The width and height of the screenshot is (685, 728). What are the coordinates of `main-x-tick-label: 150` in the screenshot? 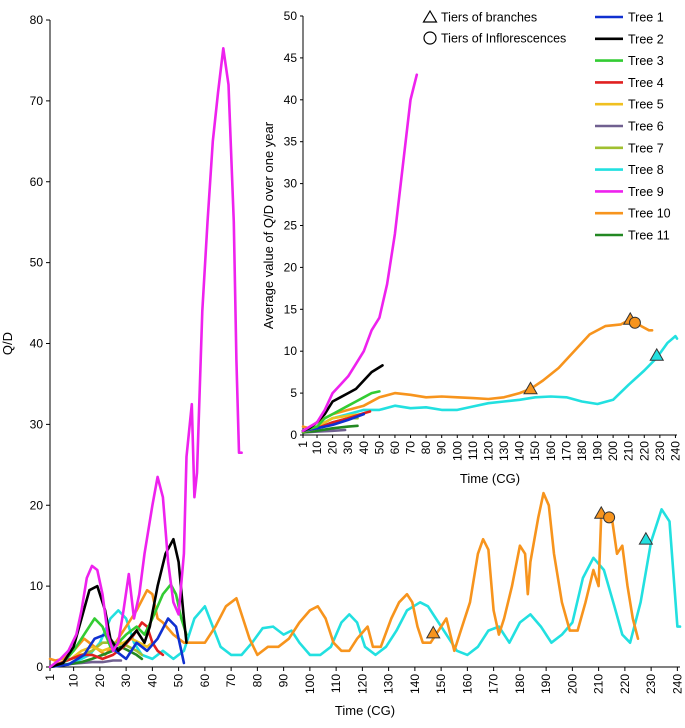 It's located at (441, 684).